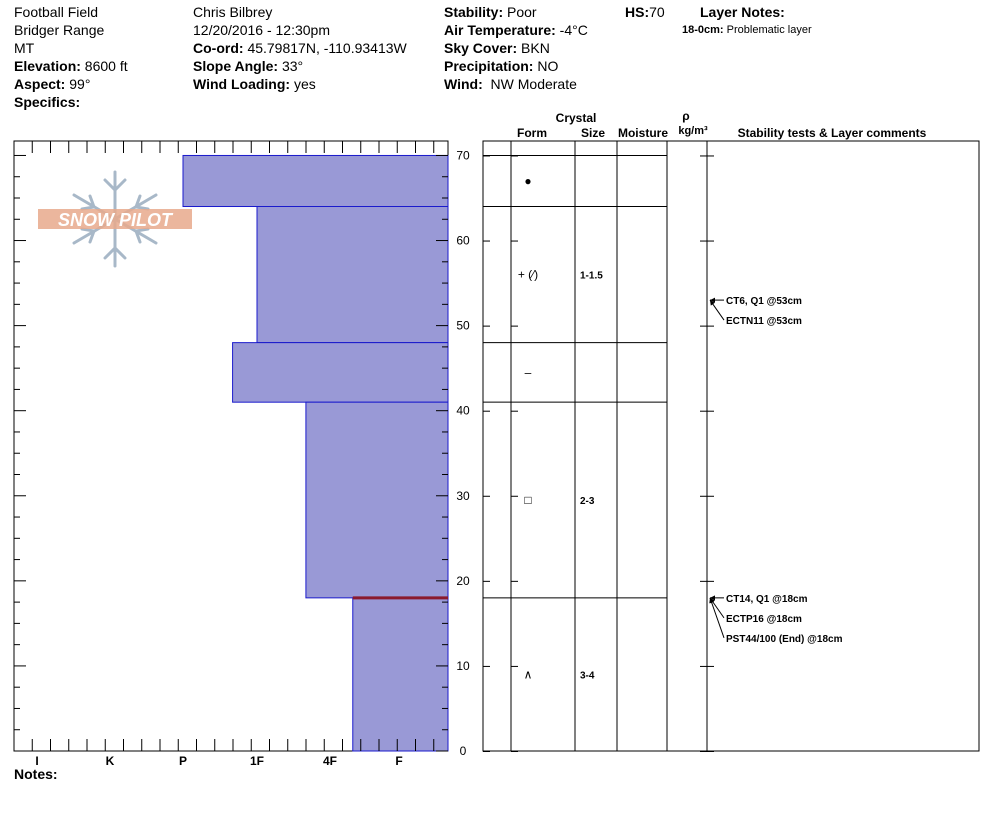 This screenshot has width=994, height=840. What do you see at coordinates (532, 133) in the screenshot?
I see `header-form: Form` at bounding box center [532, 133].